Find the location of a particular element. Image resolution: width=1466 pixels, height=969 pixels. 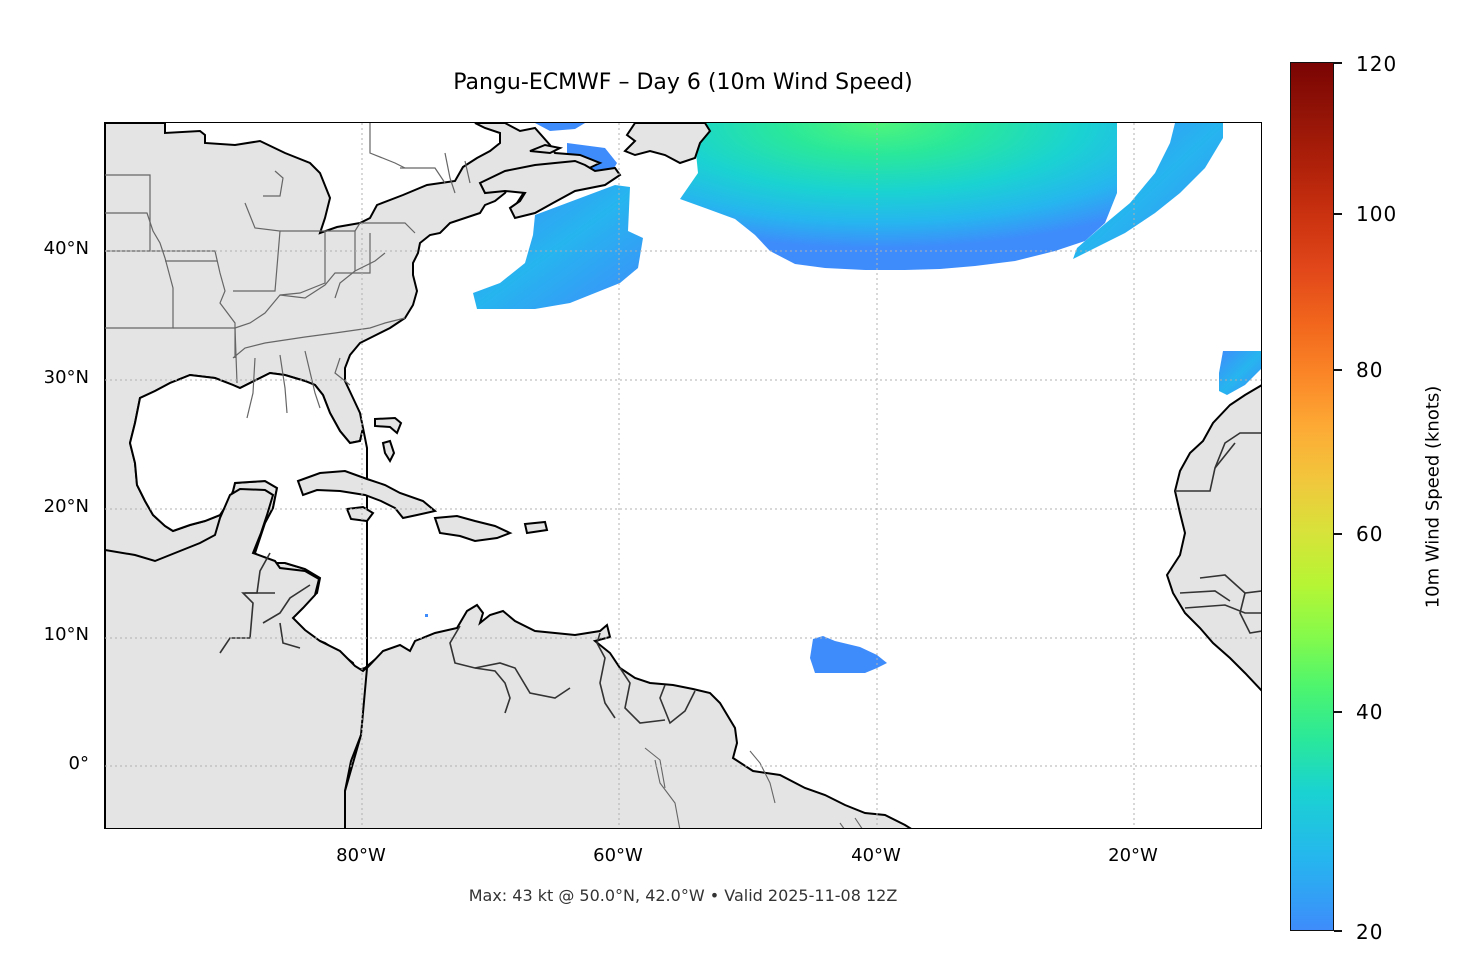

south-america is located at coordinates (628, 715).